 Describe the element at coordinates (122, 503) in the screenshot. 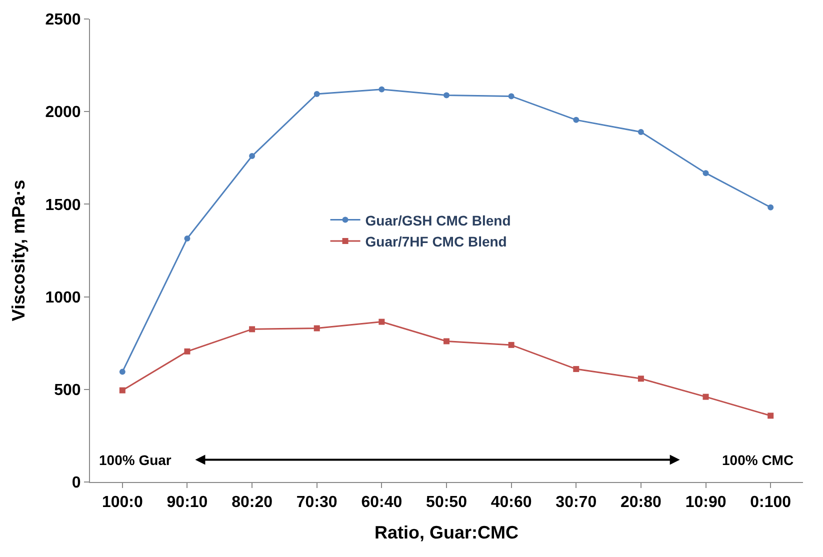

I see `x-tick-label: 100:0` at that location.